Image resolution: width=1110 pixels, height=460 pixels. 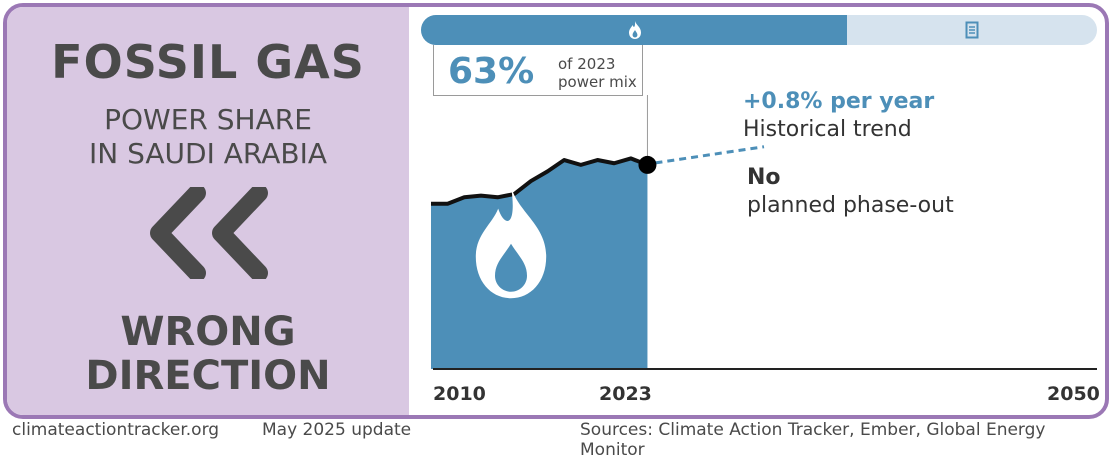 I want to click on power-mix-bar, so click(x=759, y=30).